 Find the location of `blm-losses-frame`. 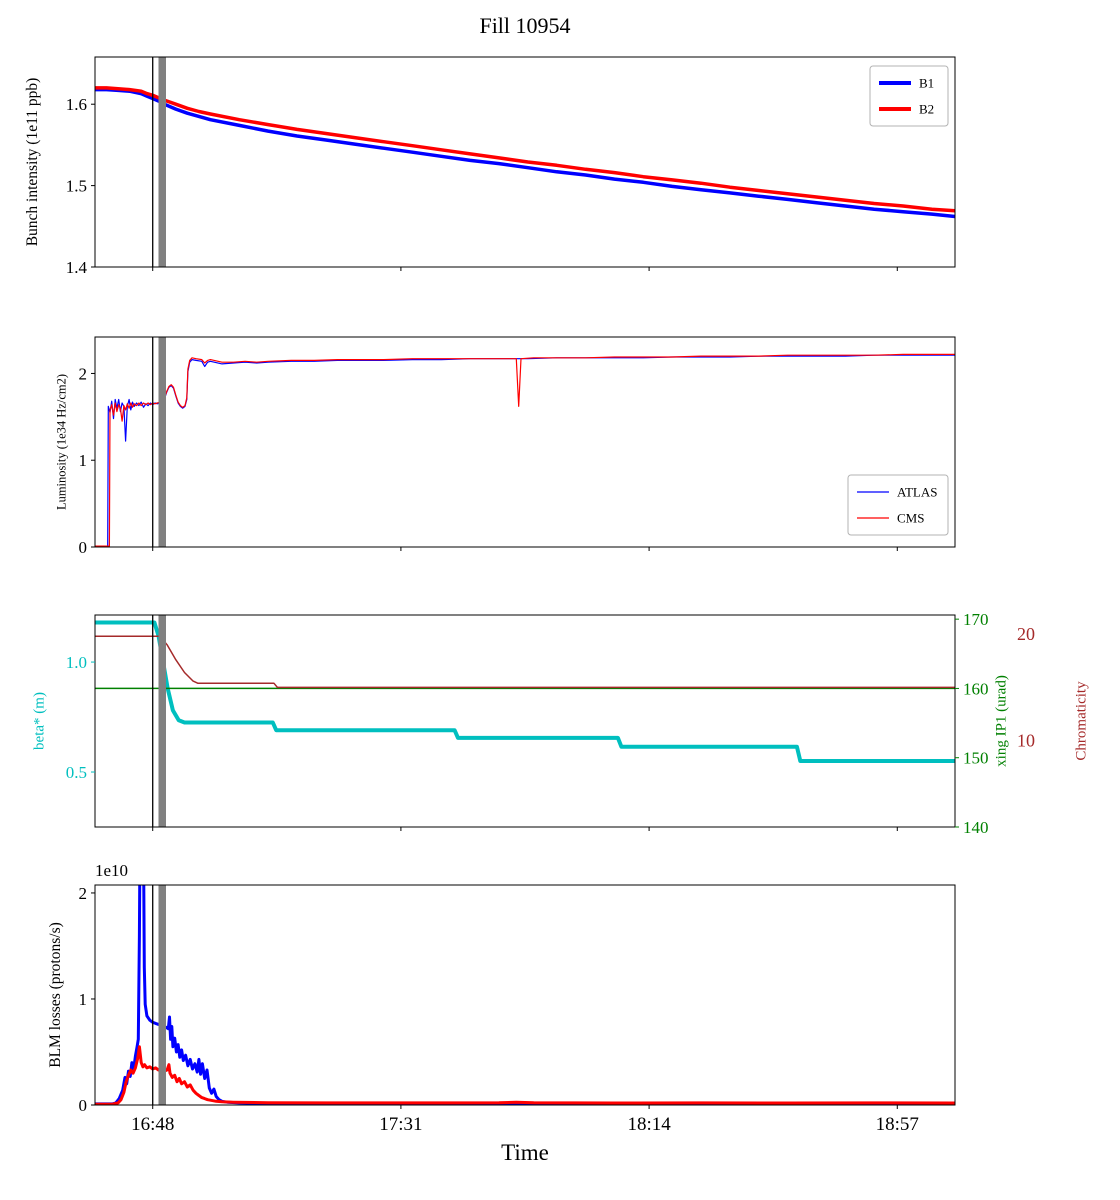

blm-losses-frame is located at coordinates (525, 995).